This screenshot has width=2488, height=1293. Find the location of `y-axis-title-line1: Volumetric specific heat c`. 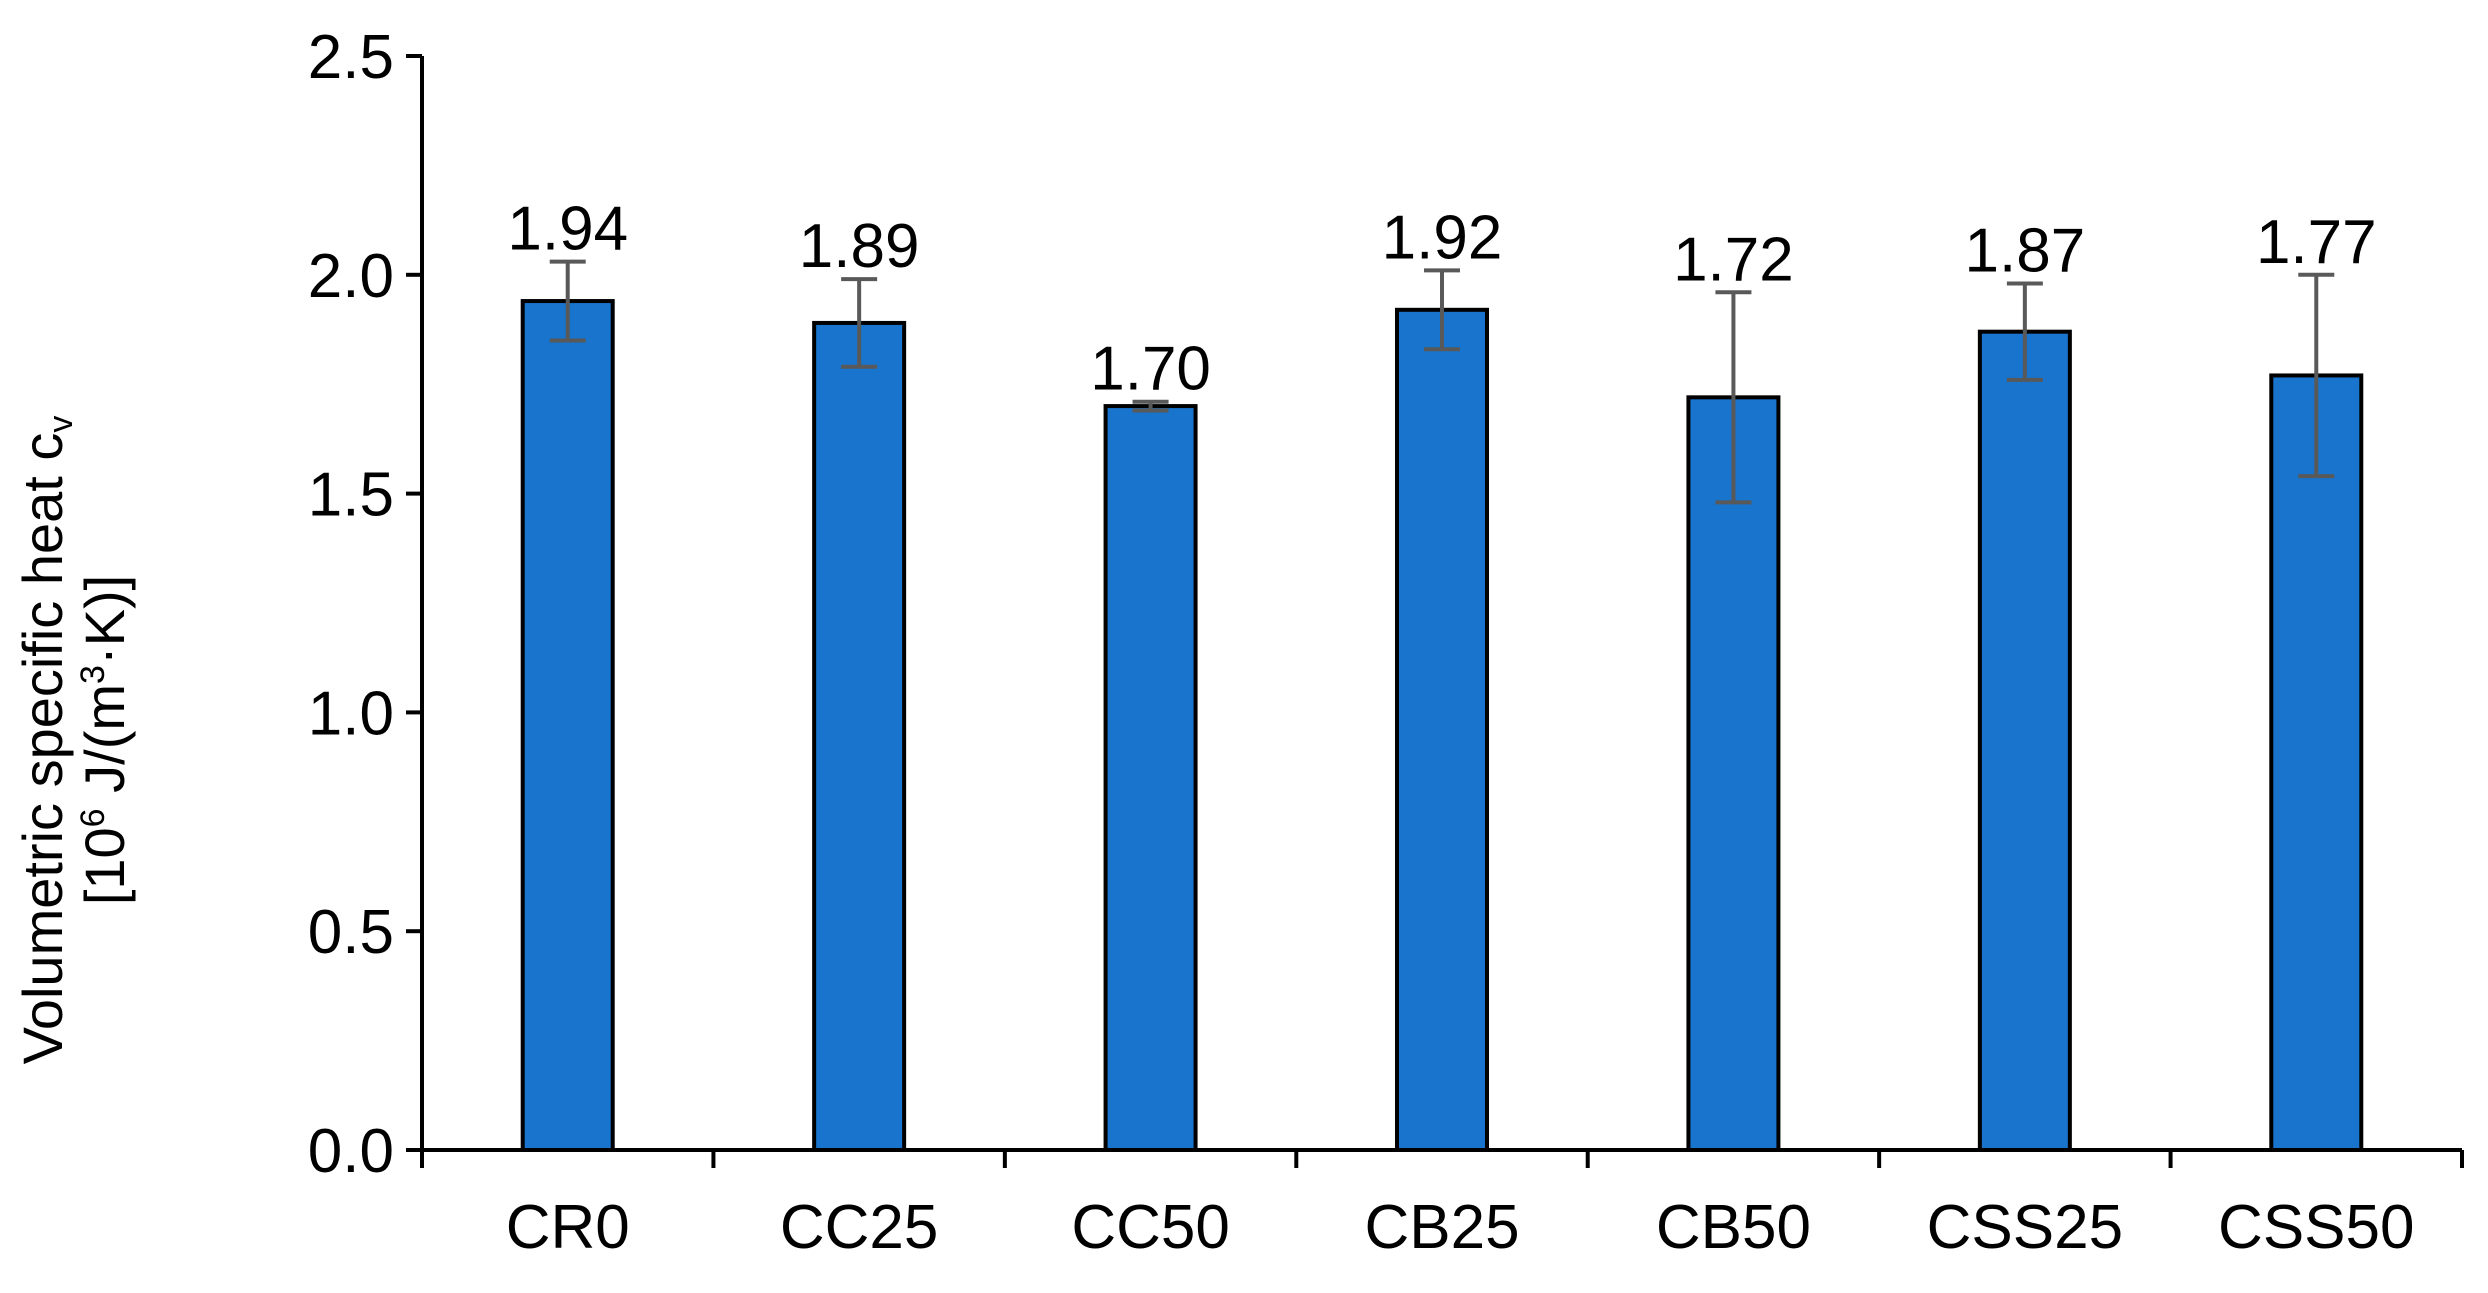

y-axis-title-line1: Volumetric specific heat c is located at coordinates (42, 749).